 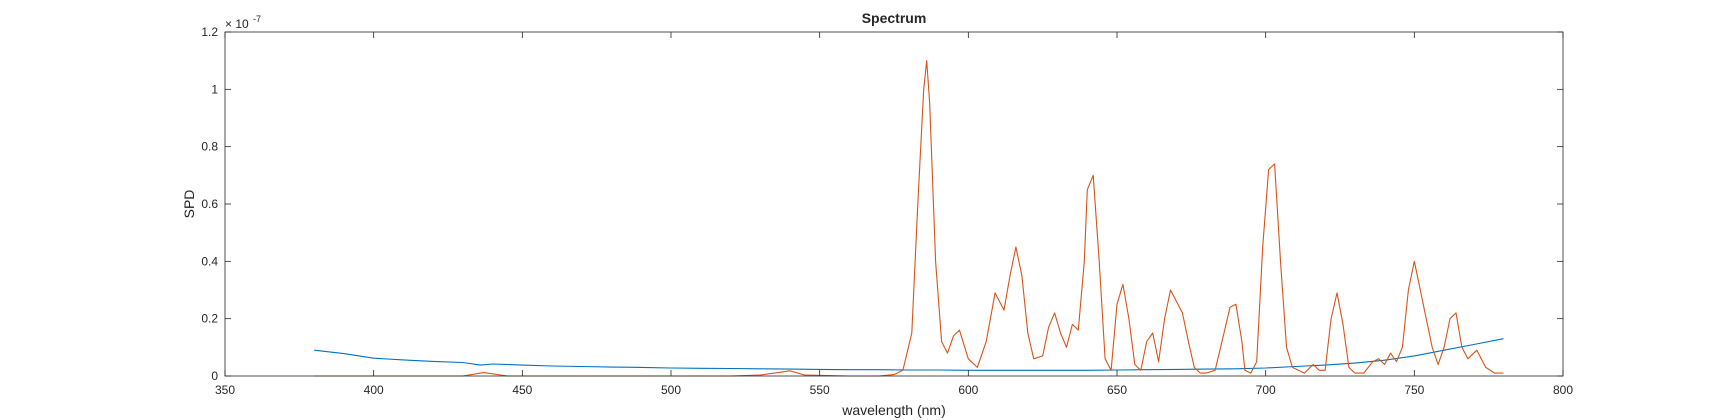 What do you see at coordinates (1563, 390) in the screenshot?
I see `x-tick-label: 800` at bounding box center [1563, 390].